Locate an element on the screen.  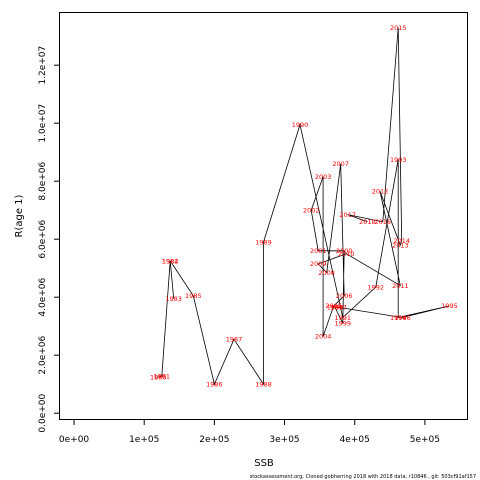
y-tick-label-1: 2.0e+06 is located at coordinates (43, 355).